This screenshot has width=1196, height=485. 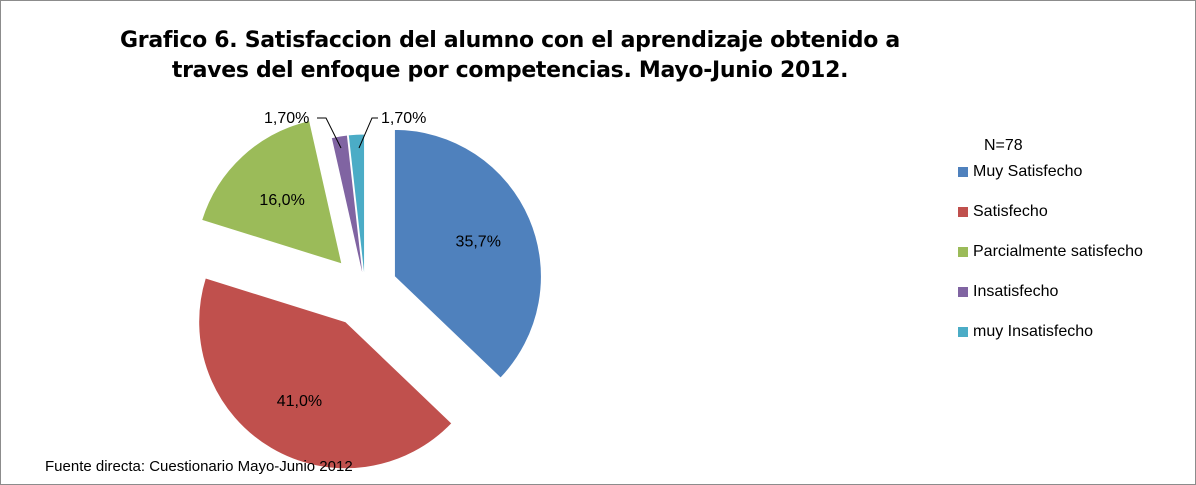 What do you see at coordinates (1016, 291) in the screenshot?
I see `legend-label: Insatisfecho` at bounding box center [1016, 291].